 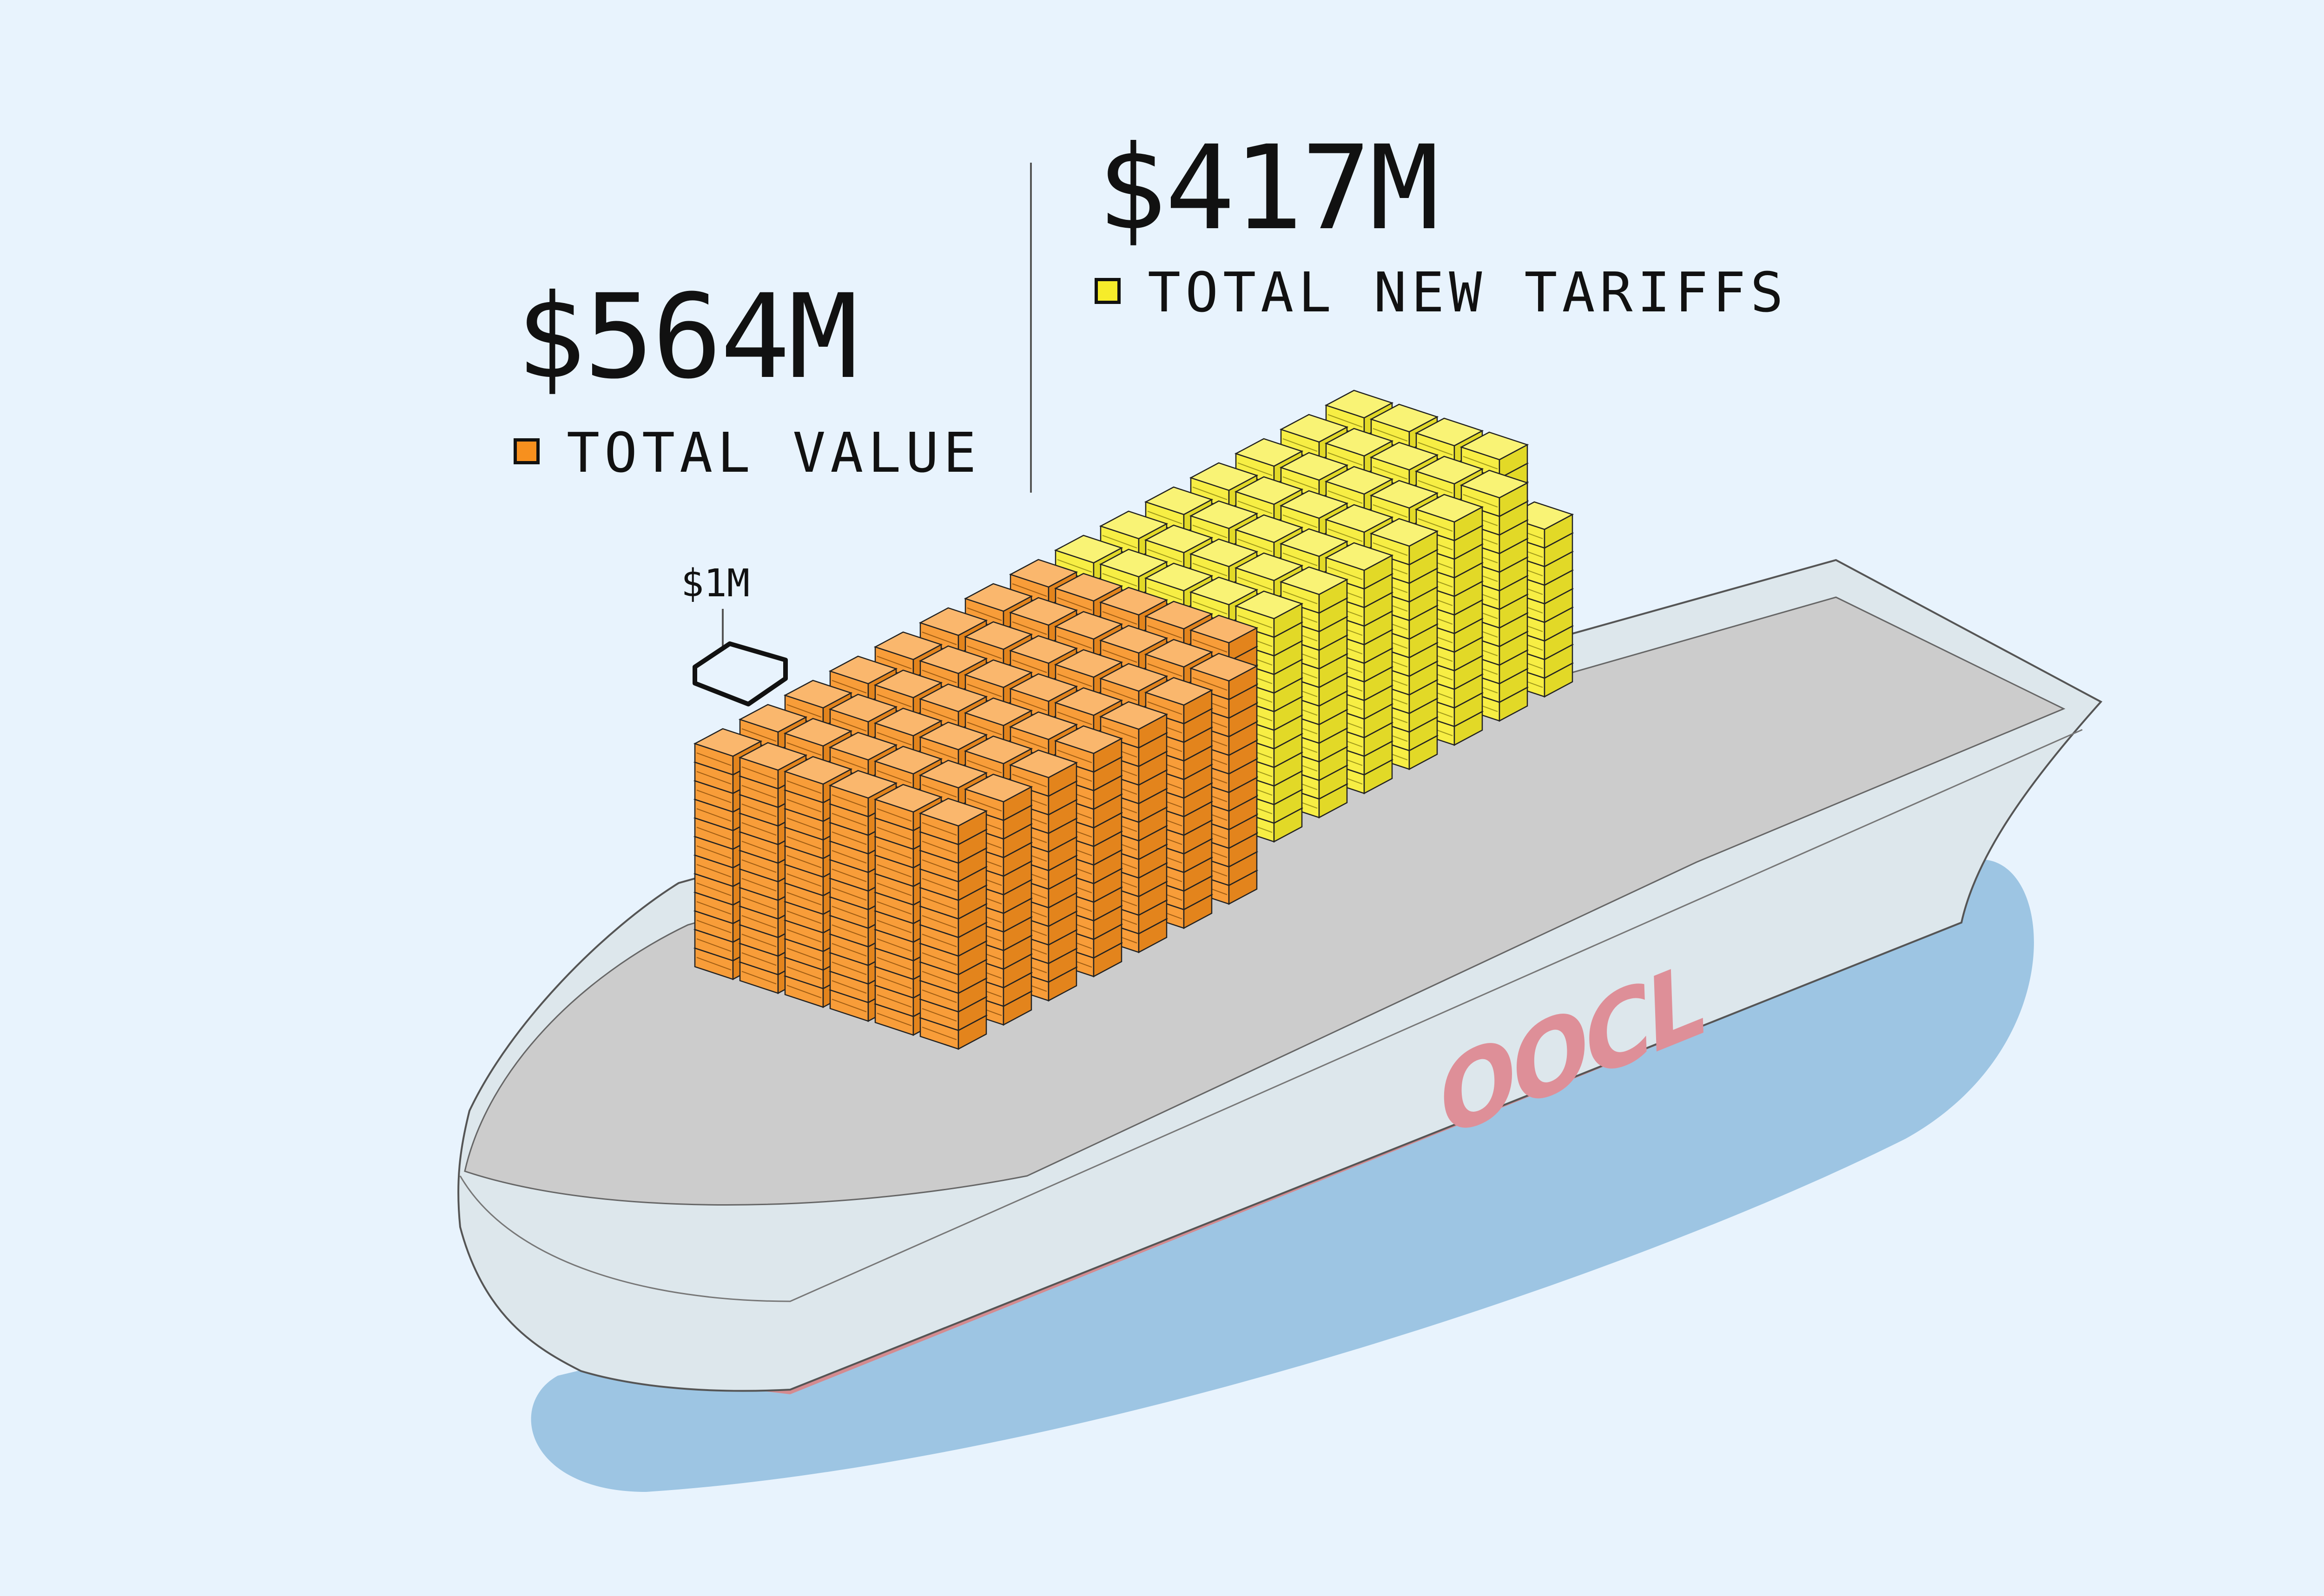 What do you see at coordinates (740, 673) in the screenshot?
I see `unit-highlight` at bounding box center [740, 673].